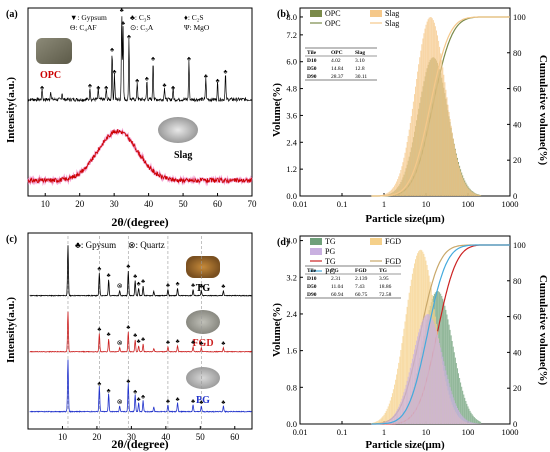  I want to click on table-header-cell: FGD, so click(361, 271).